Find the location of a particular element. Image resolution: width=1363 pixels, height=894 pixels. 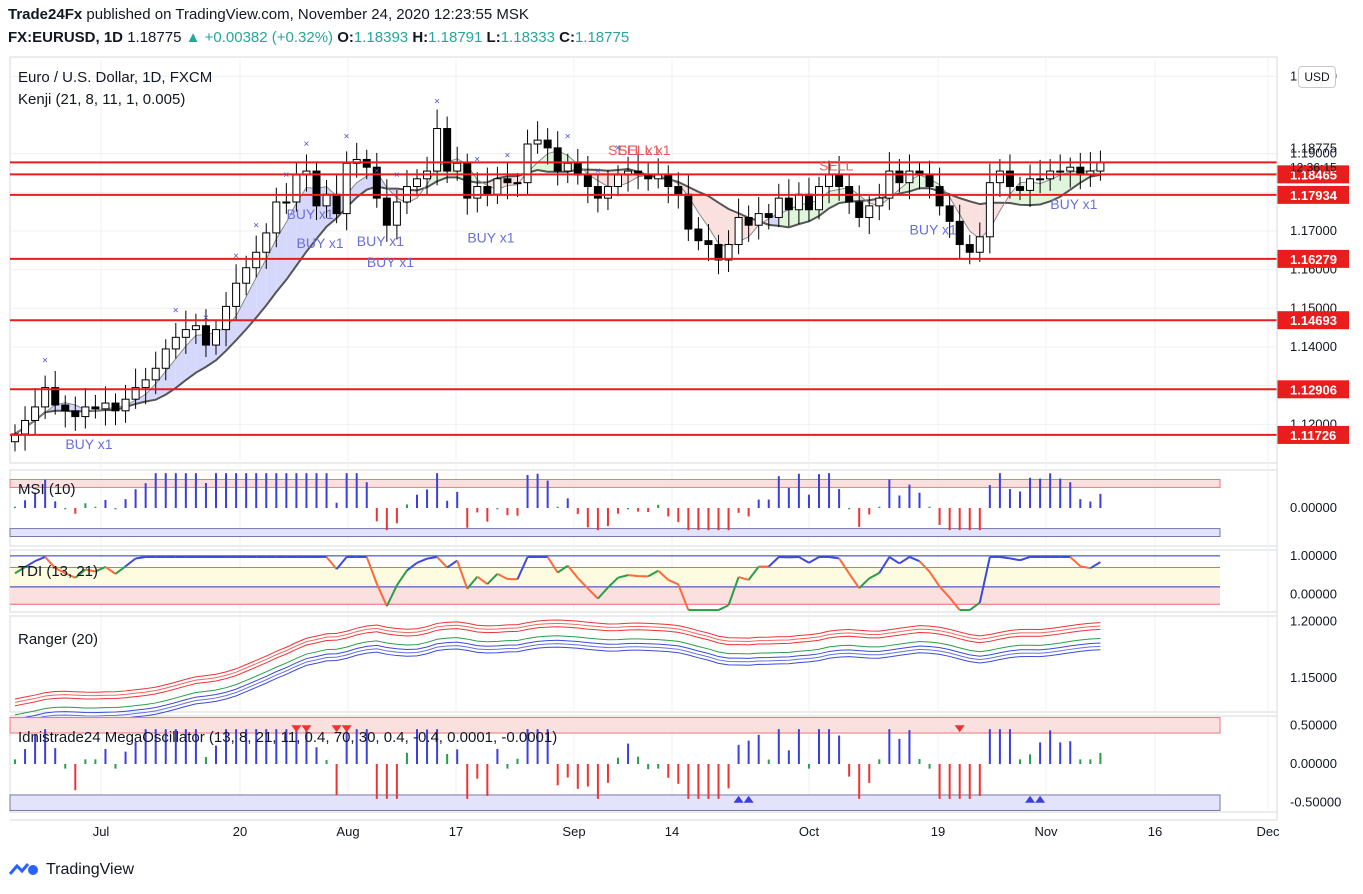

close-value: 1.18775 is located at coordinates (602, 37).